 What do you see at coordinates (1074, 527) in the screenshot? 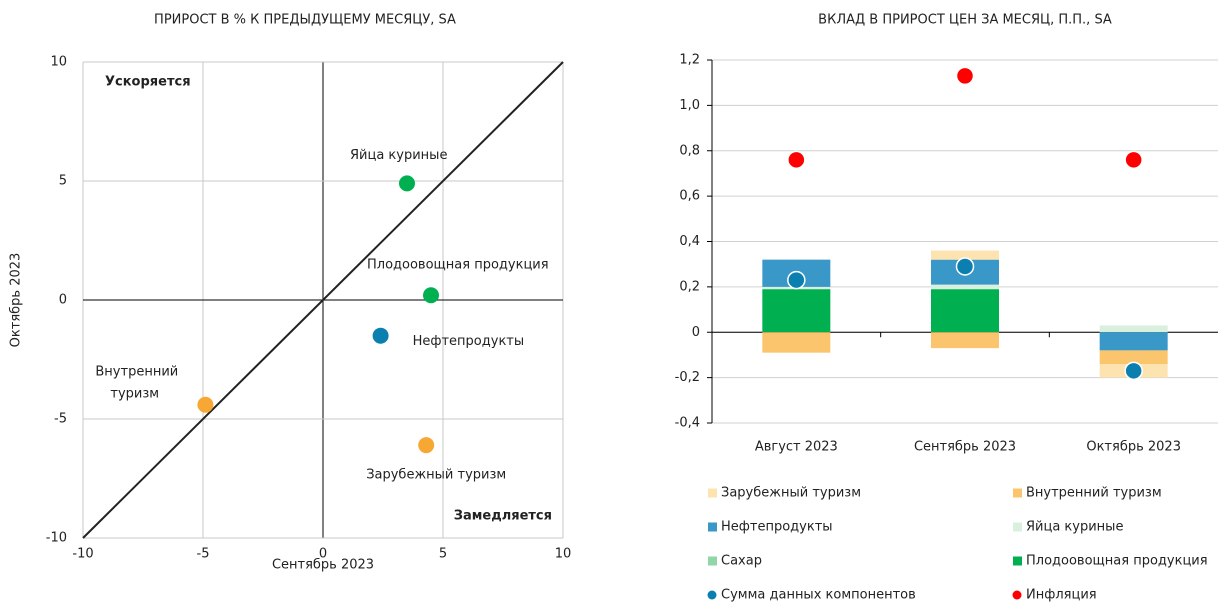
I see `legend-label: Яйца куриные` at bounding box center [1074, 527].